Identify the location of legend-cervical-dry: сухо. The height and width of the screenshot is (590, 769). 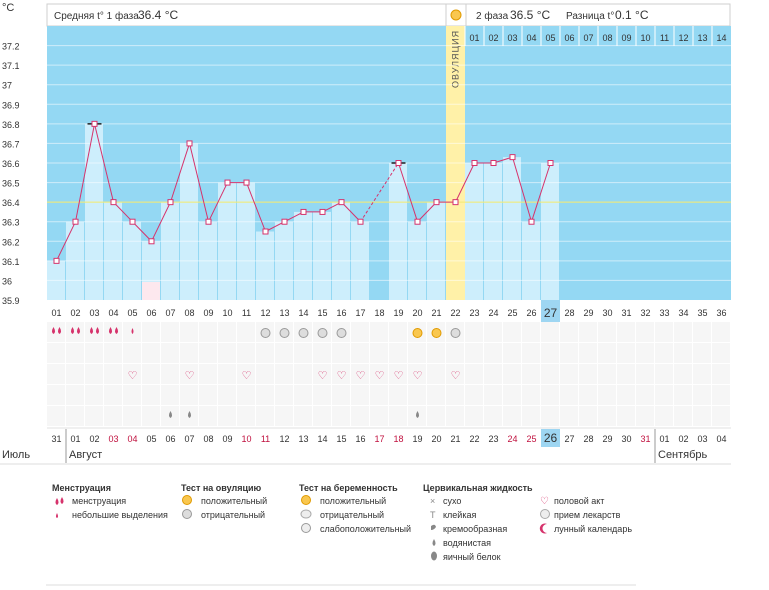
(452, 501).